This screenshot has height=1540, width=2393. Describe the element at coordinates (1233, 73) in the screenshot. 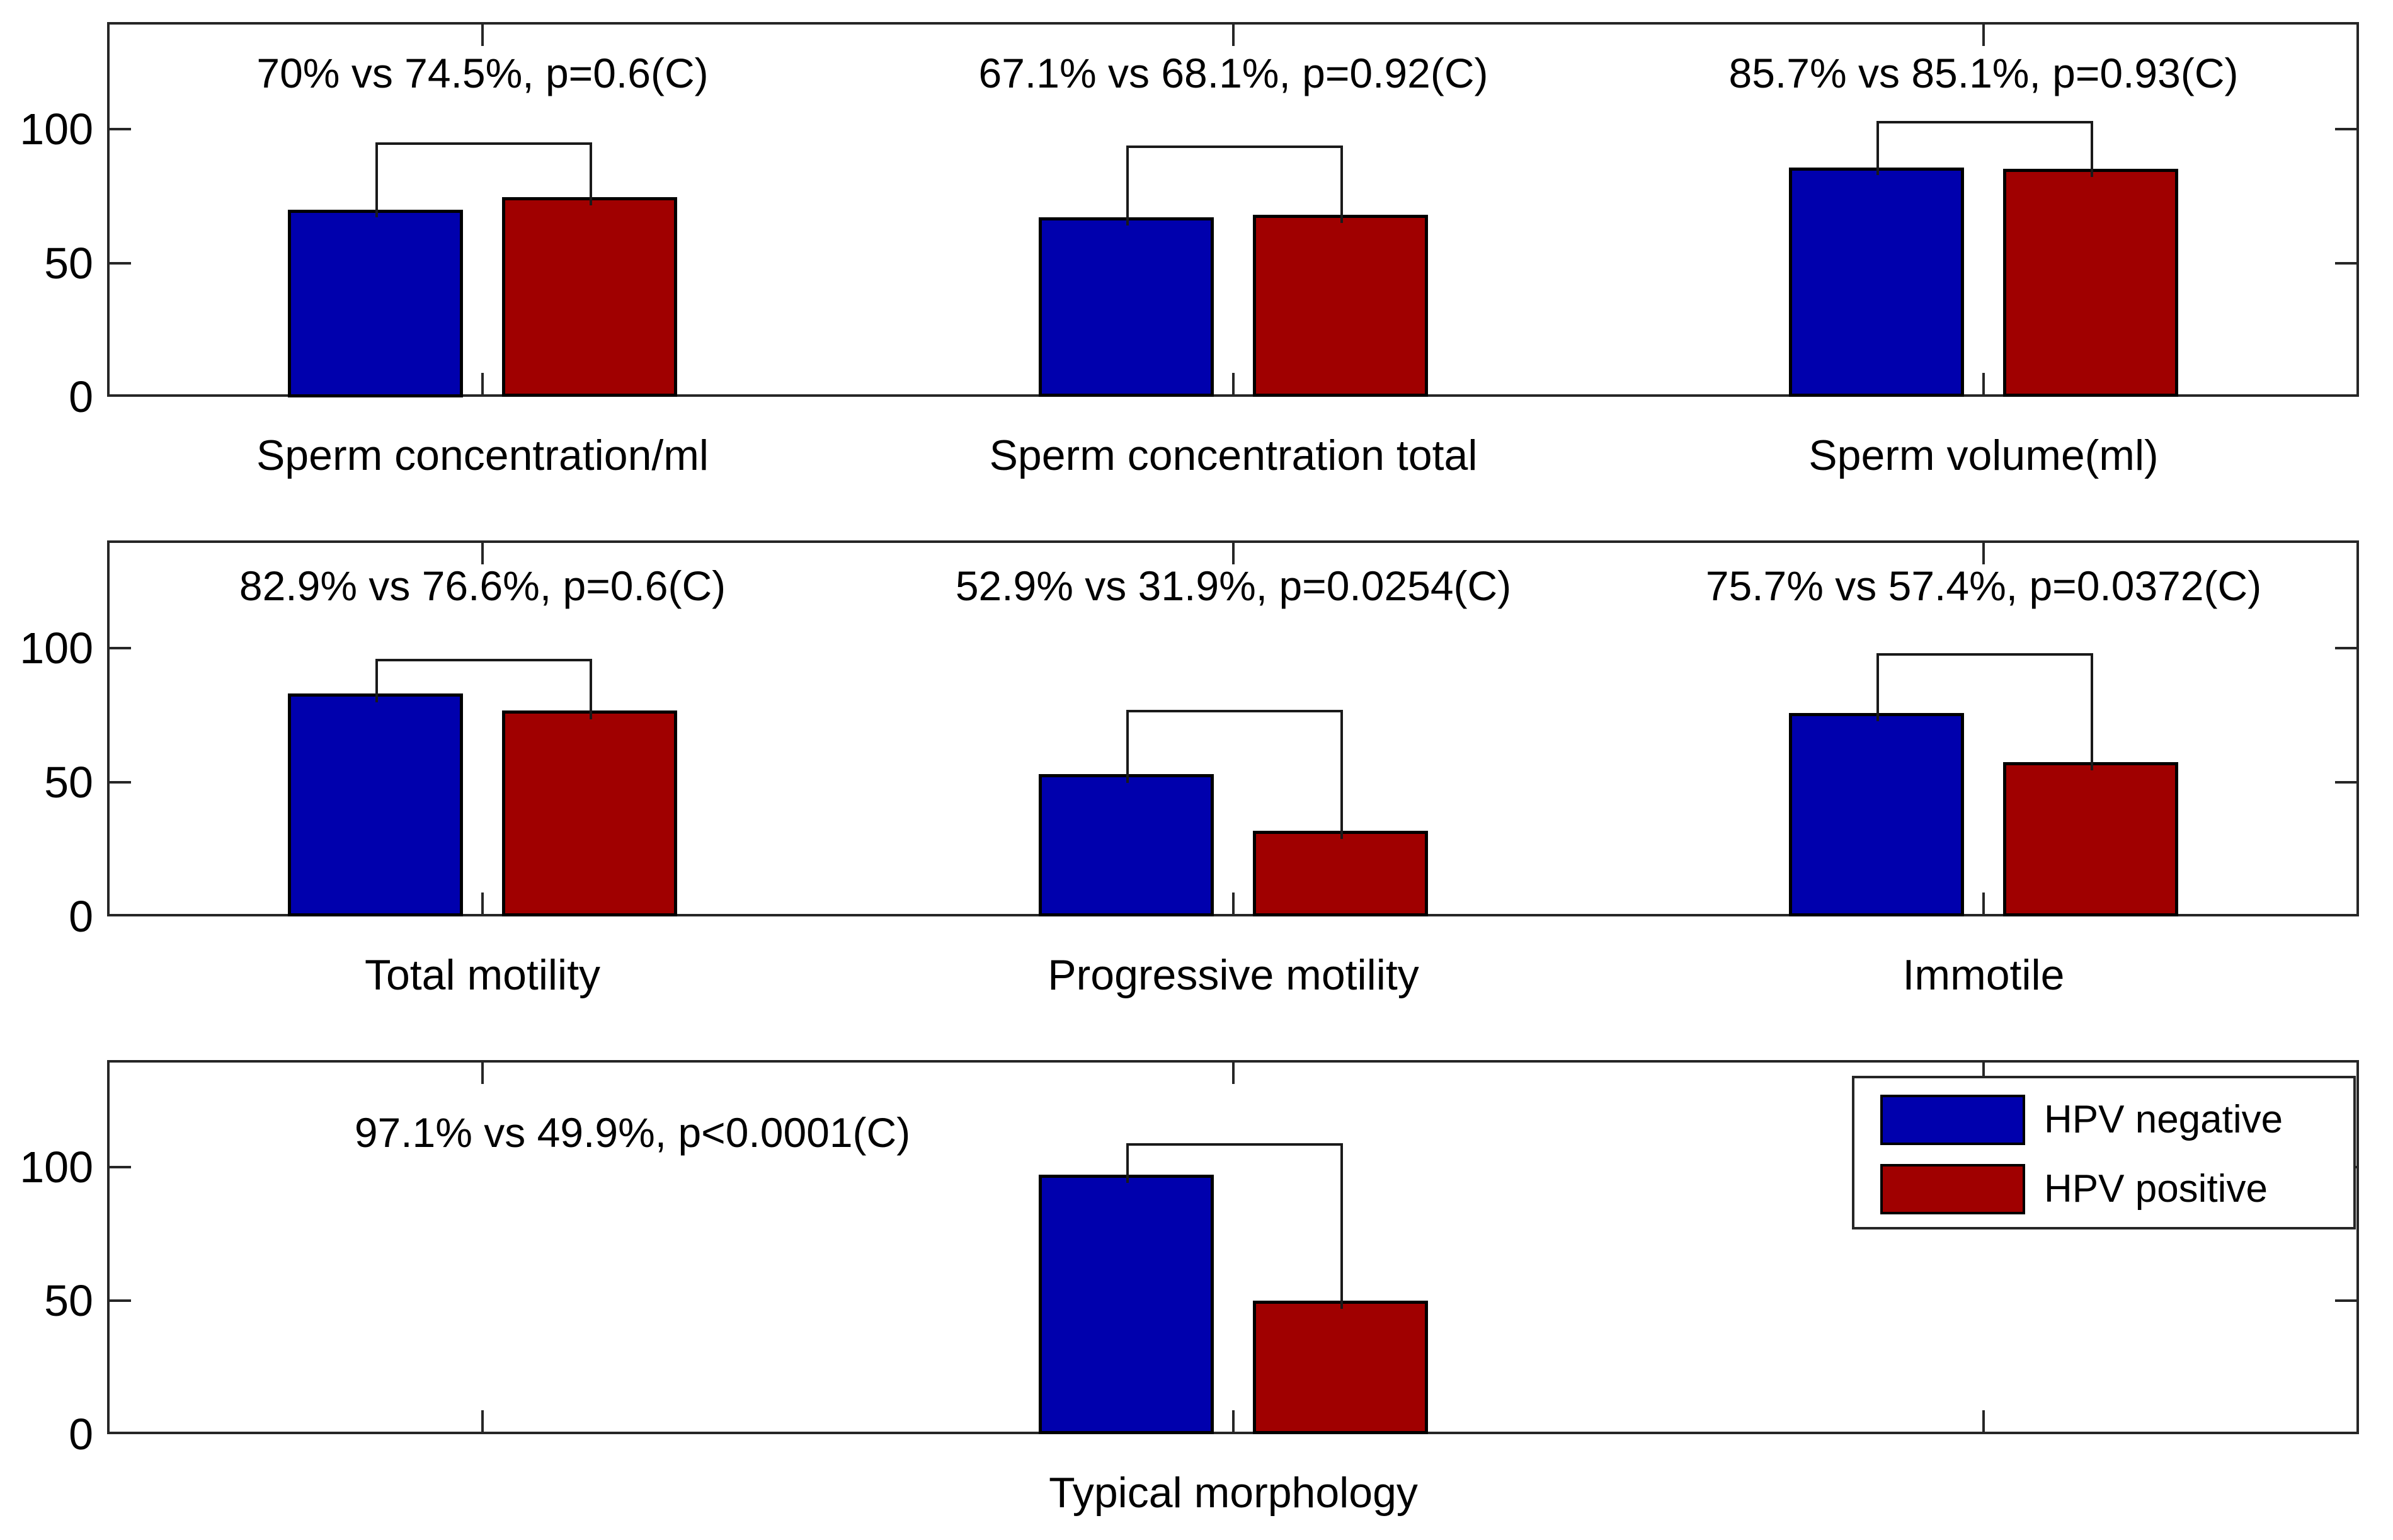

I see `comparison-annotation: 67.1% vs 68.1%, p=0.92(C)` at that location.